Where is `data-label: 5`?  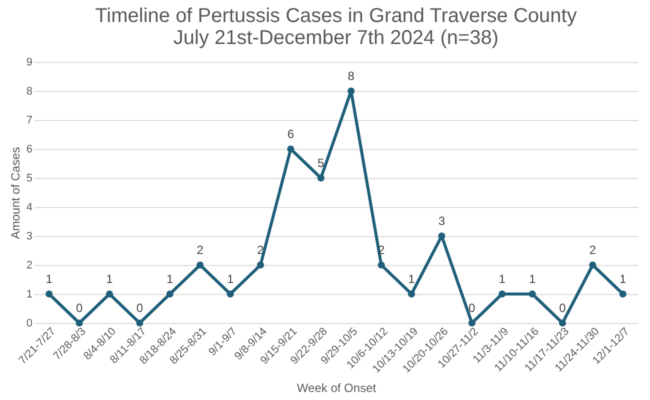 data-label: 5 is located at coordinates (321, 163).